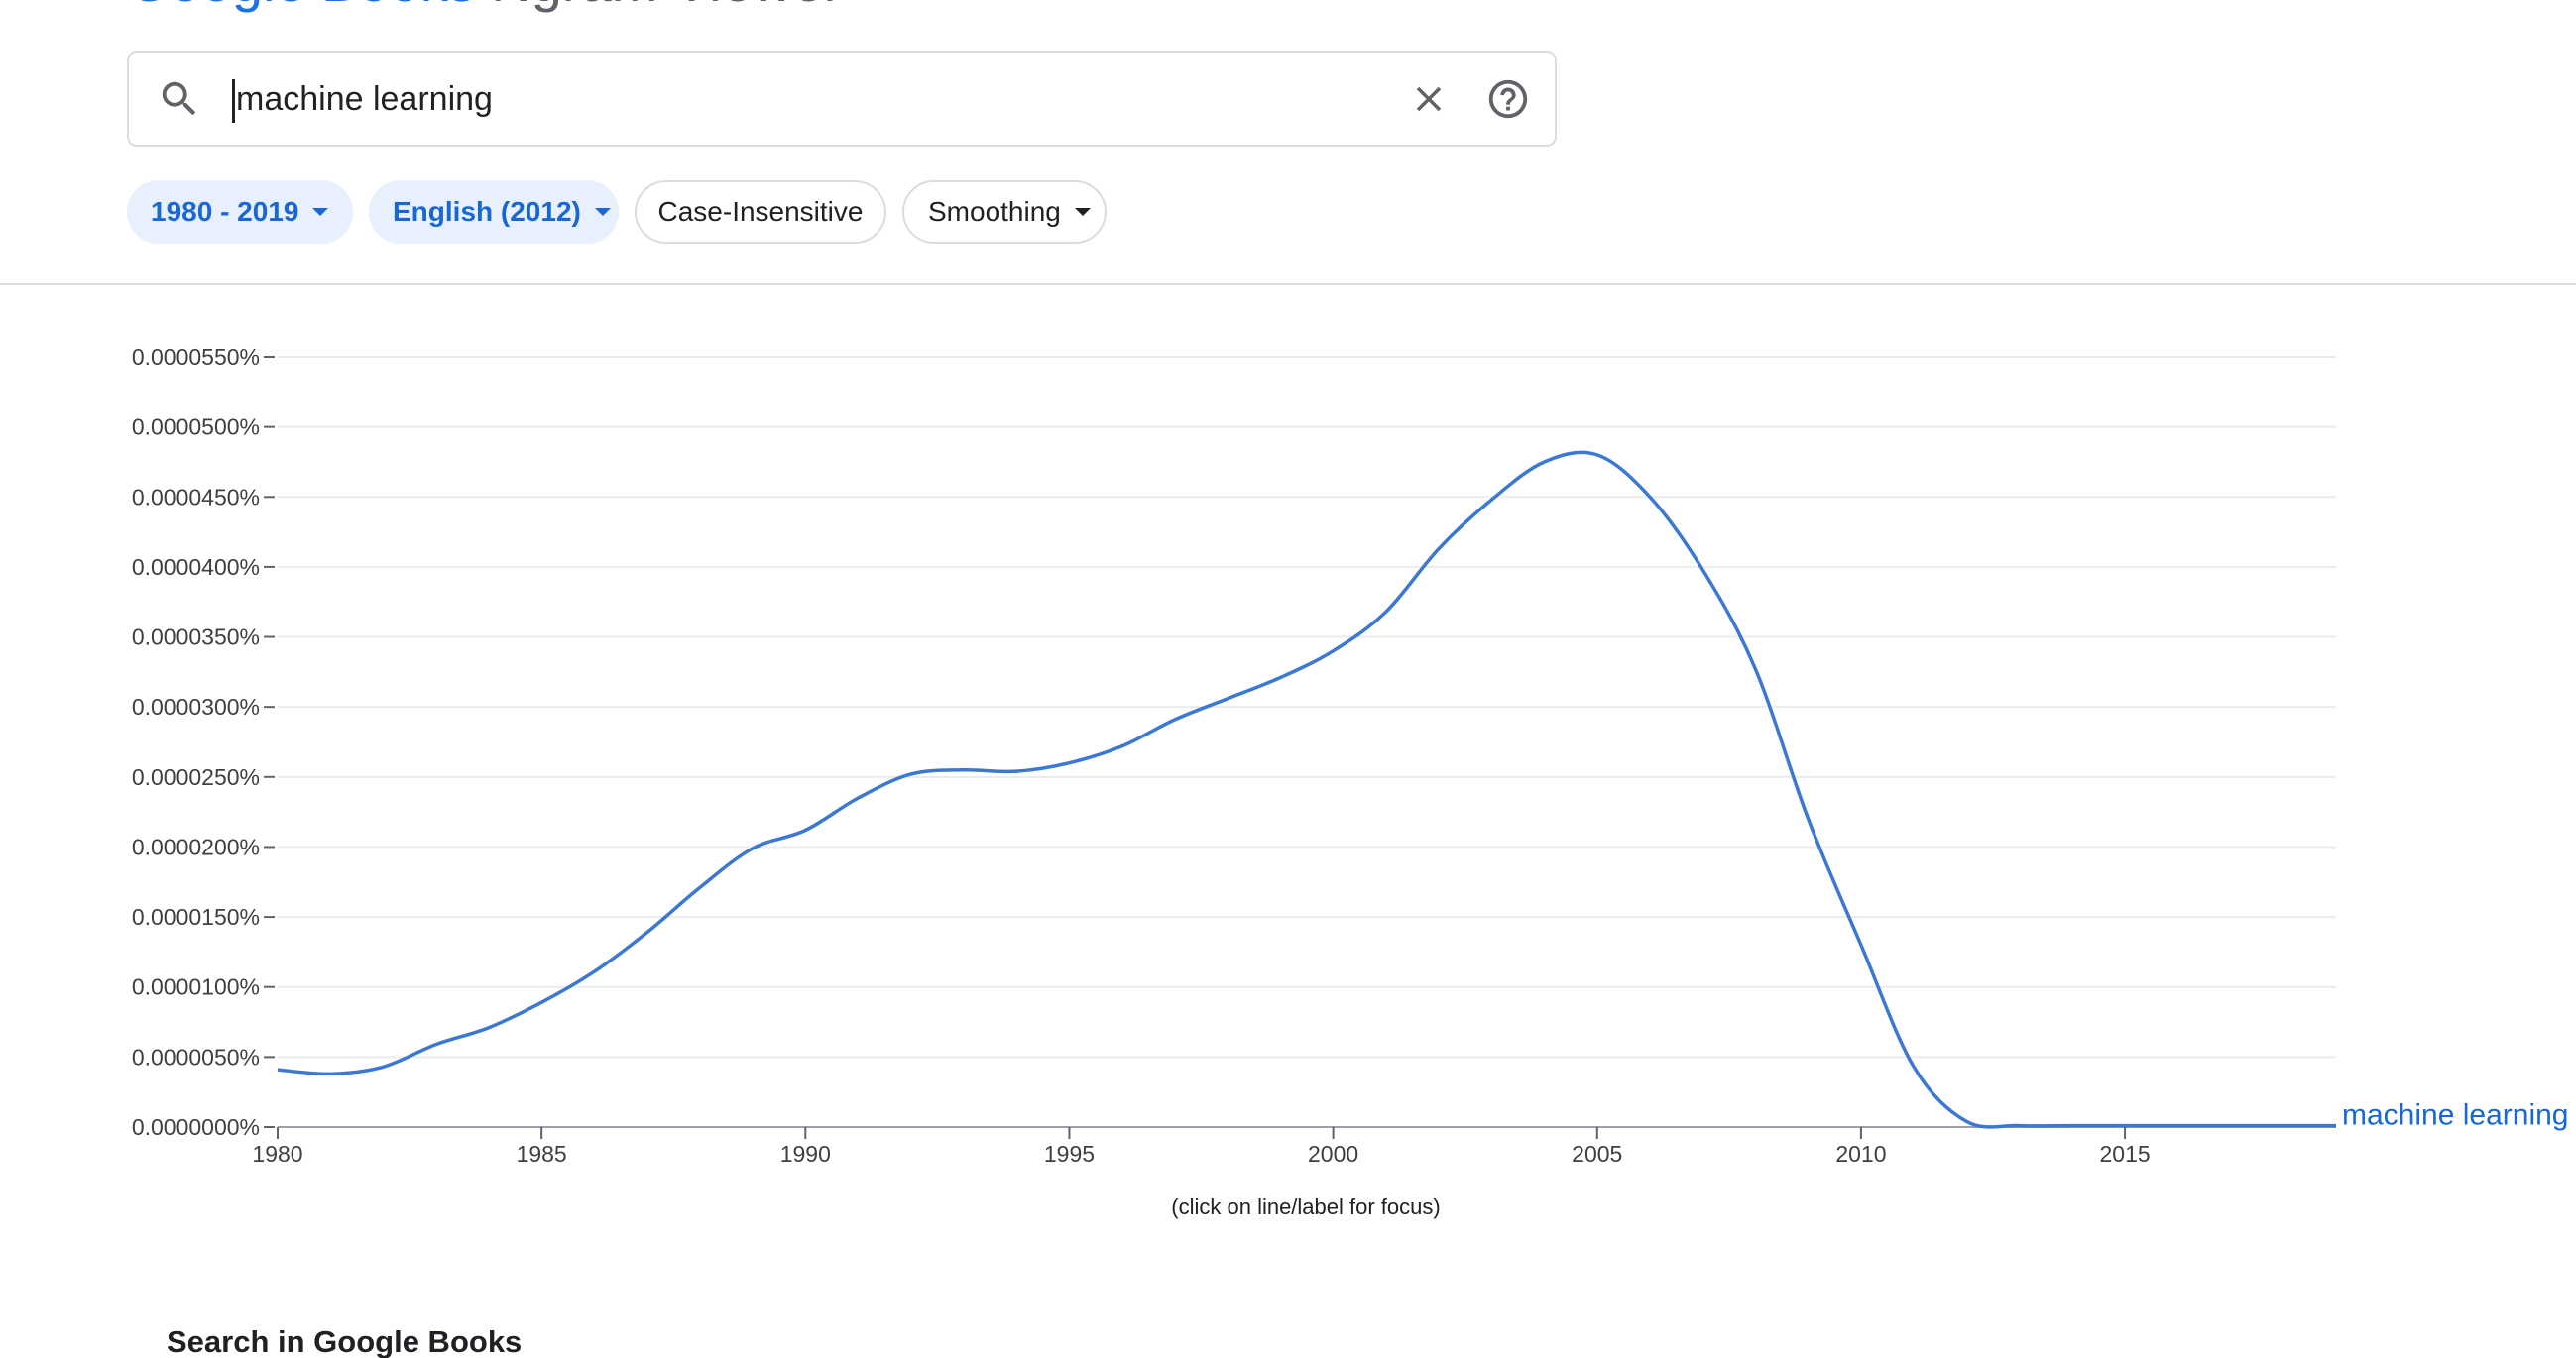 Image resolution: width=2576 pixels, height=1358 pixels. I want to click on x-tick-label: 2015, so click(2124, 1154).